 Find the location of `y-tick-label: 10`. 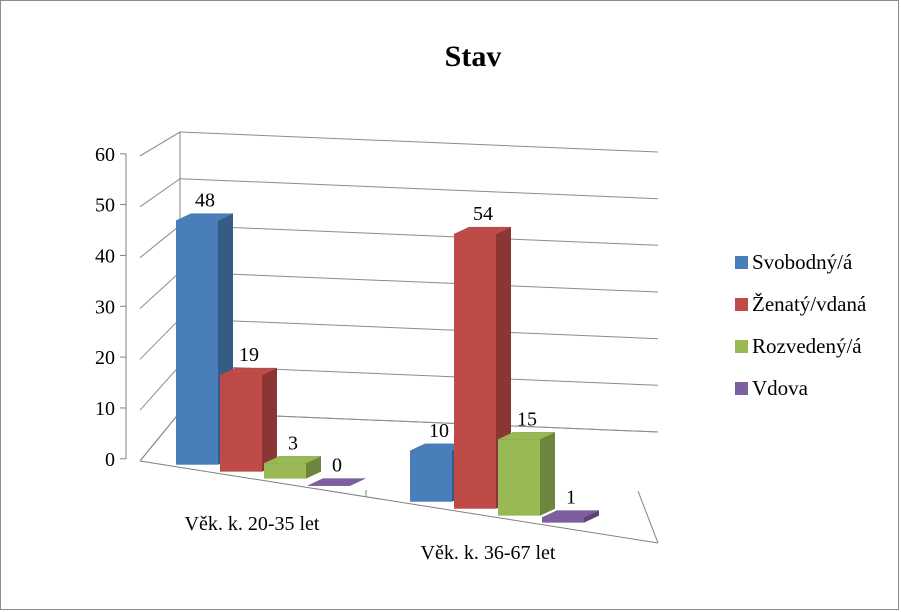

y-tick-label: 10 is located at coordinates (105, 409).